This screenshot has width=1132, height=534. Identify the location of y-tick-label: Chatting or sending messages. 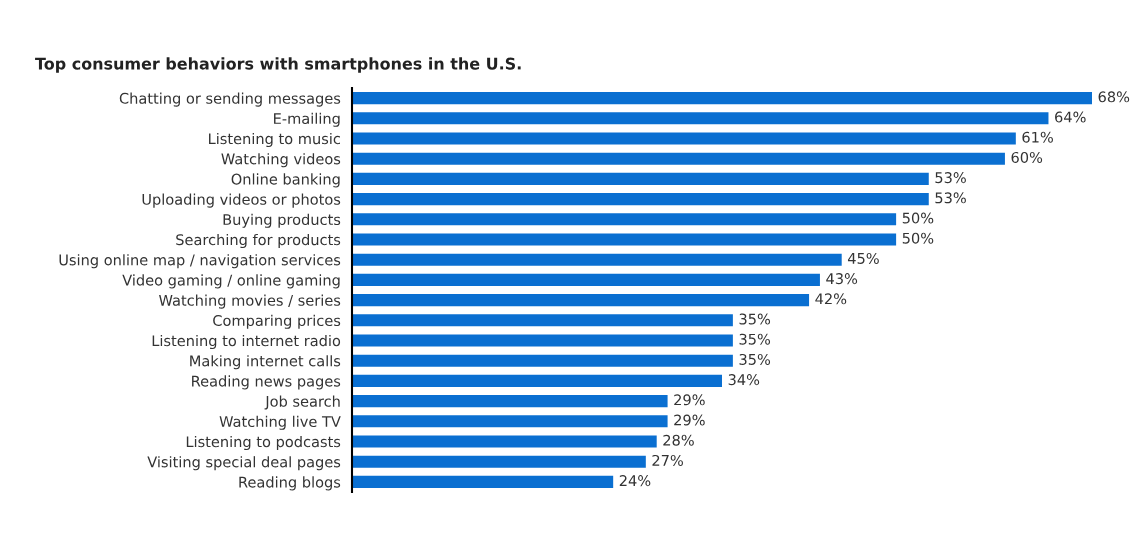
(230, 99).